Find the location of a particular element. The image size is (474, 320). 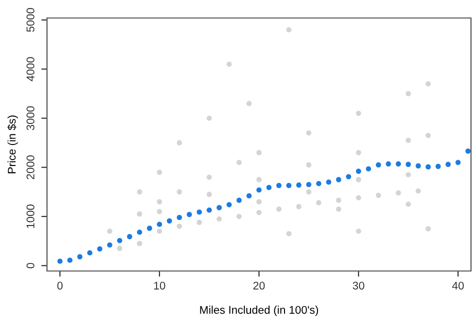

y-tick-label: 4000 is located at coordinates (30, 69).